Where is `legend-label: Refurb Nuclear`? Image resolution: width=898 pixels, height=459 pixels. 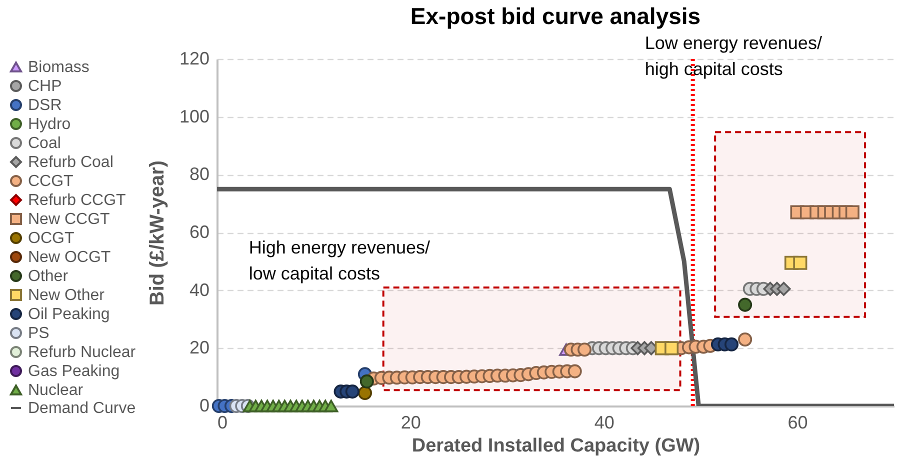 legend-label: Refurb Nuclear is located at coordinates (82, 352).